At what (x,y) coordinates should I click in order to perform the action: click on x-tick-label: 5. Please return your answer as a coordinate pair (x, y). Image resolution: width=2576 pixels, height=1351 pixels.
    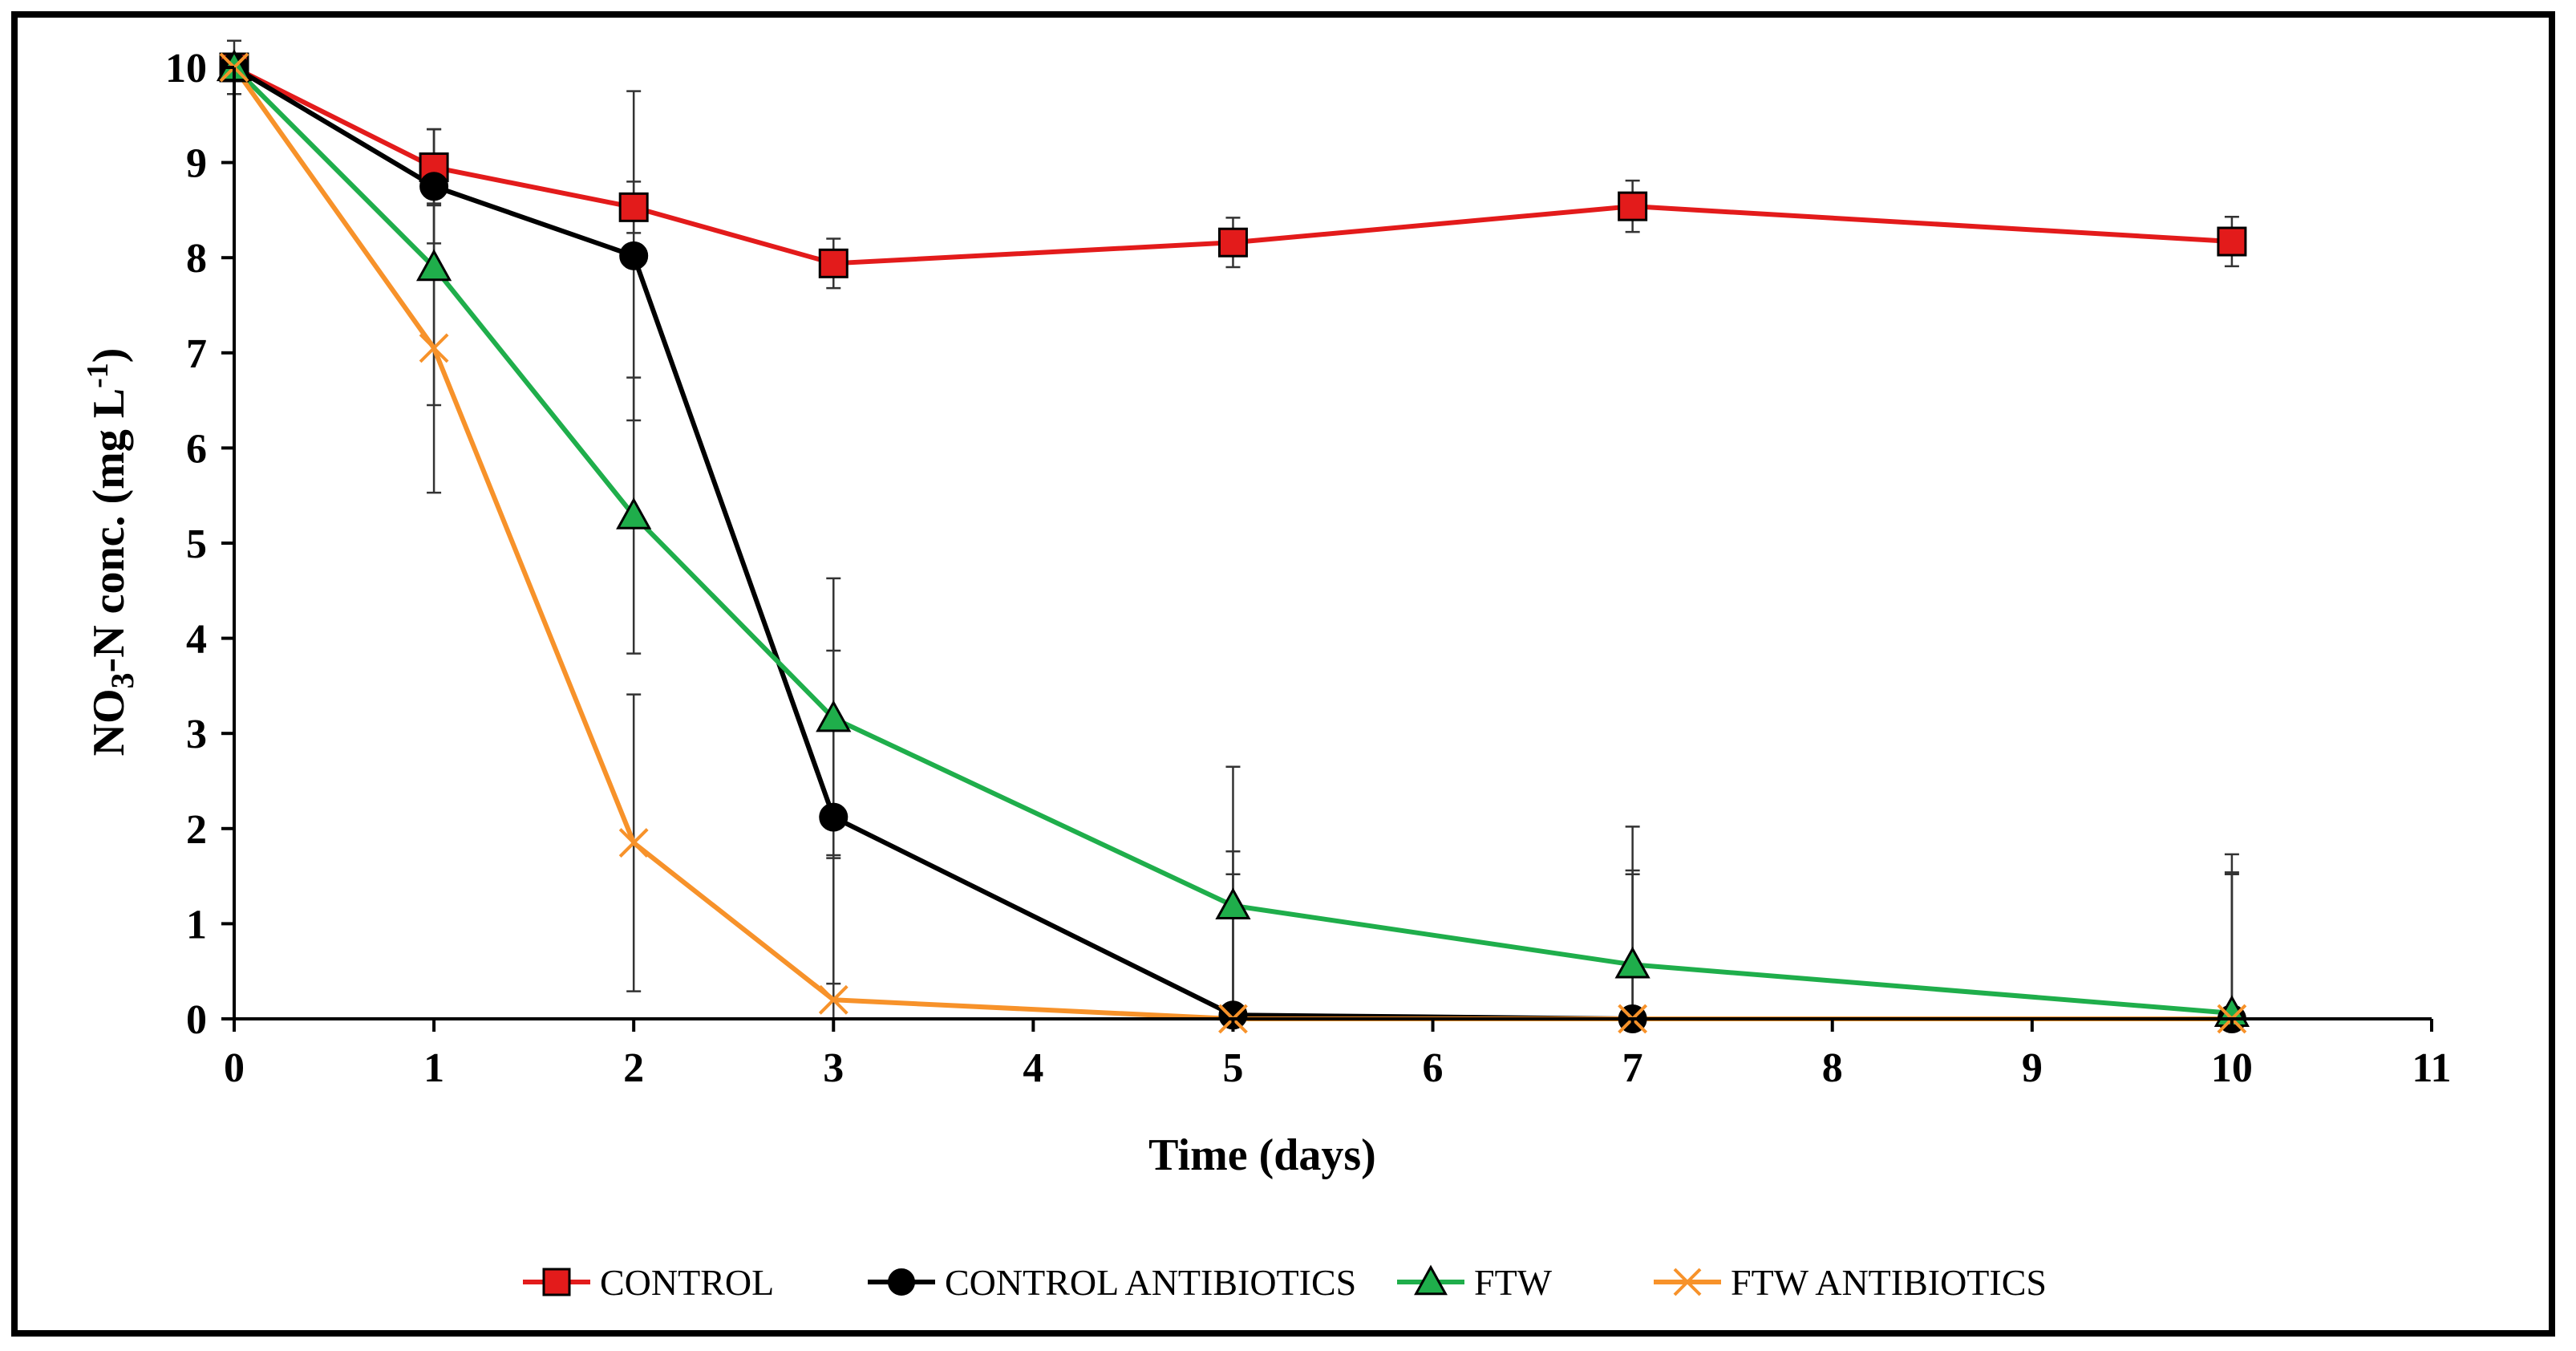
    Looking at the image, I should click on (1233, 1068).